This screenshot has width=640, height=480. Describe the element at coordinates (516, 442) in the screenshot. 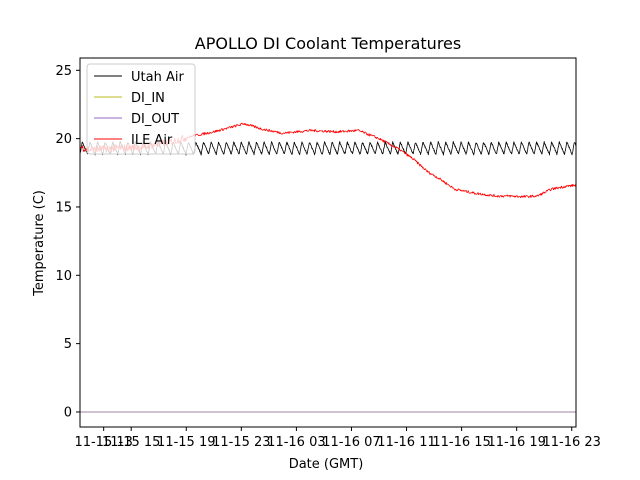

I see `x-tick-label: 11-16 19` at that location.